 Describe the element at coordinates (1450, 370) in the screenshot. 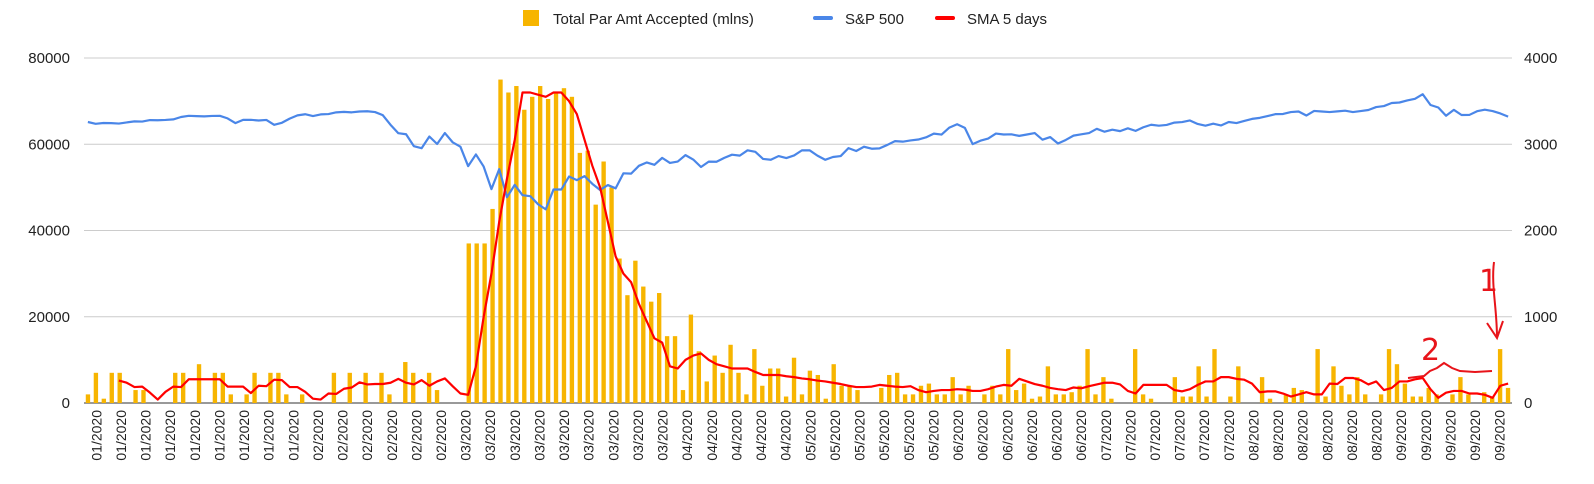

I see `annotation-2-scribble` at that location.